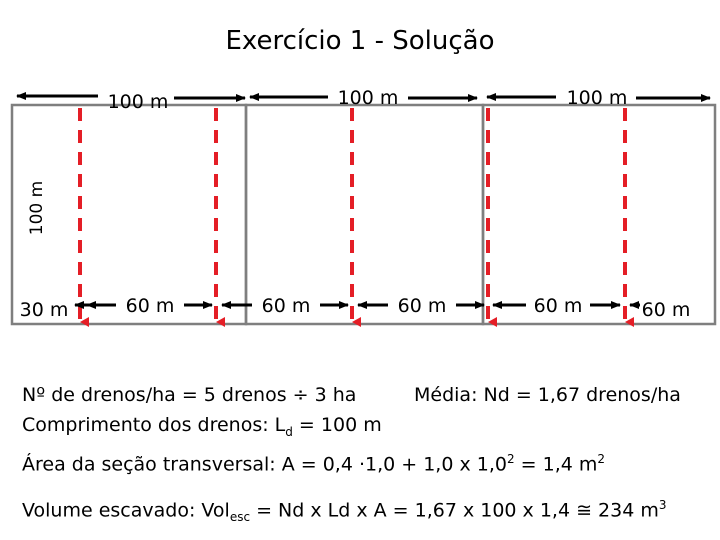 Image resolution: width=720 pixels, height=540 pixels. What do you see at coordinates (126, 510) in the screenshot?
I see `volume-prefix: Volume escavado: Vol` at bounding box center [126, 510].